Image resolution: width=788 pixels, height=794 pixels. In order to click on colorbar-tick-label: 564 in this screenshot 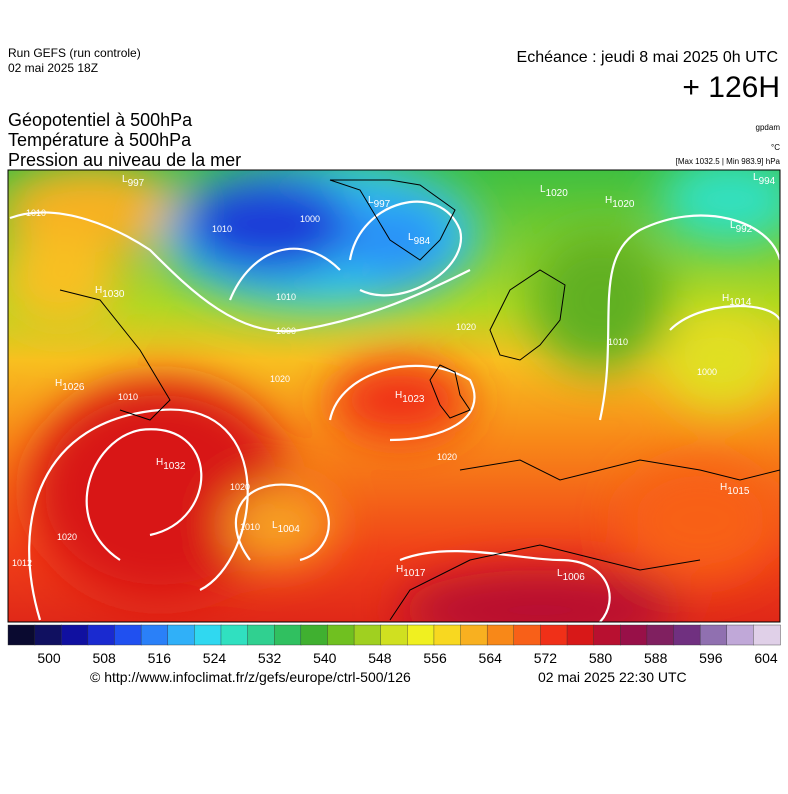, I will do `click(491, 658)`.